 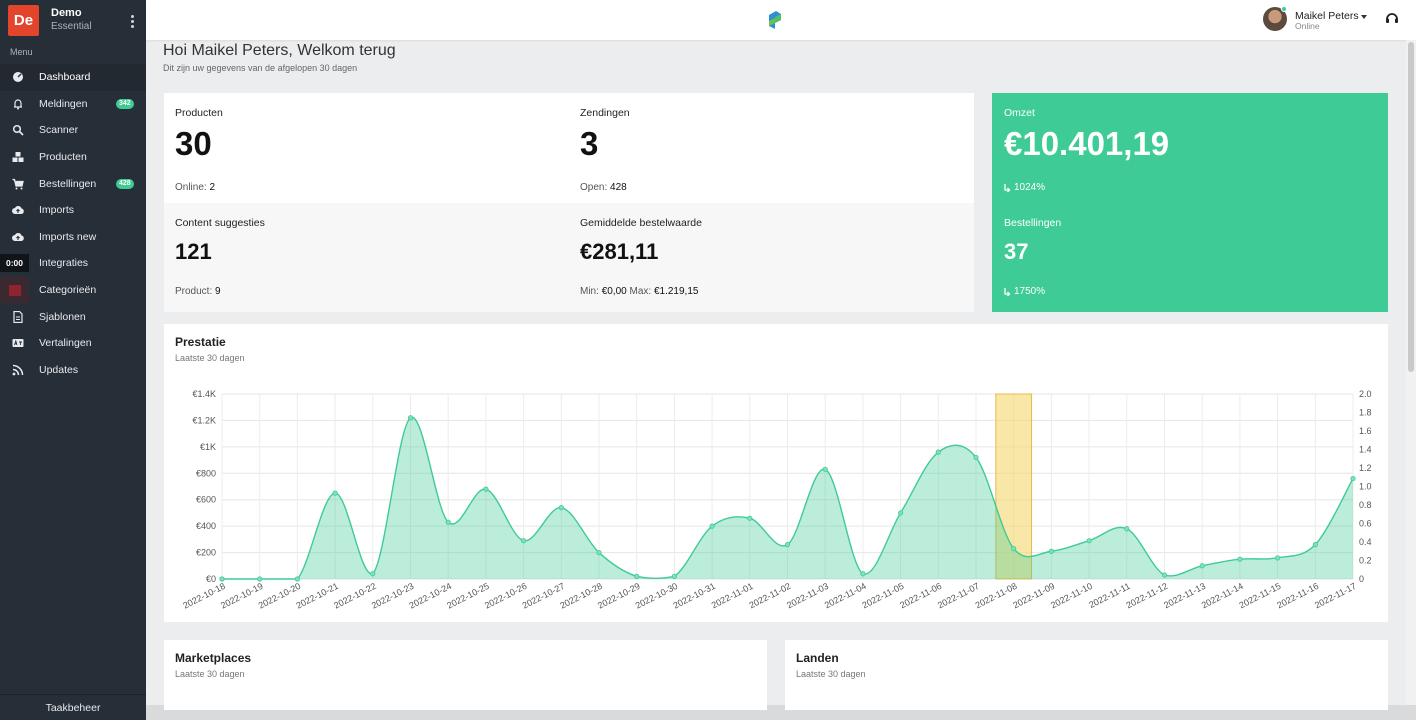 I want to click on user-name: Maikel Peters, so click(x=1327, y=16).